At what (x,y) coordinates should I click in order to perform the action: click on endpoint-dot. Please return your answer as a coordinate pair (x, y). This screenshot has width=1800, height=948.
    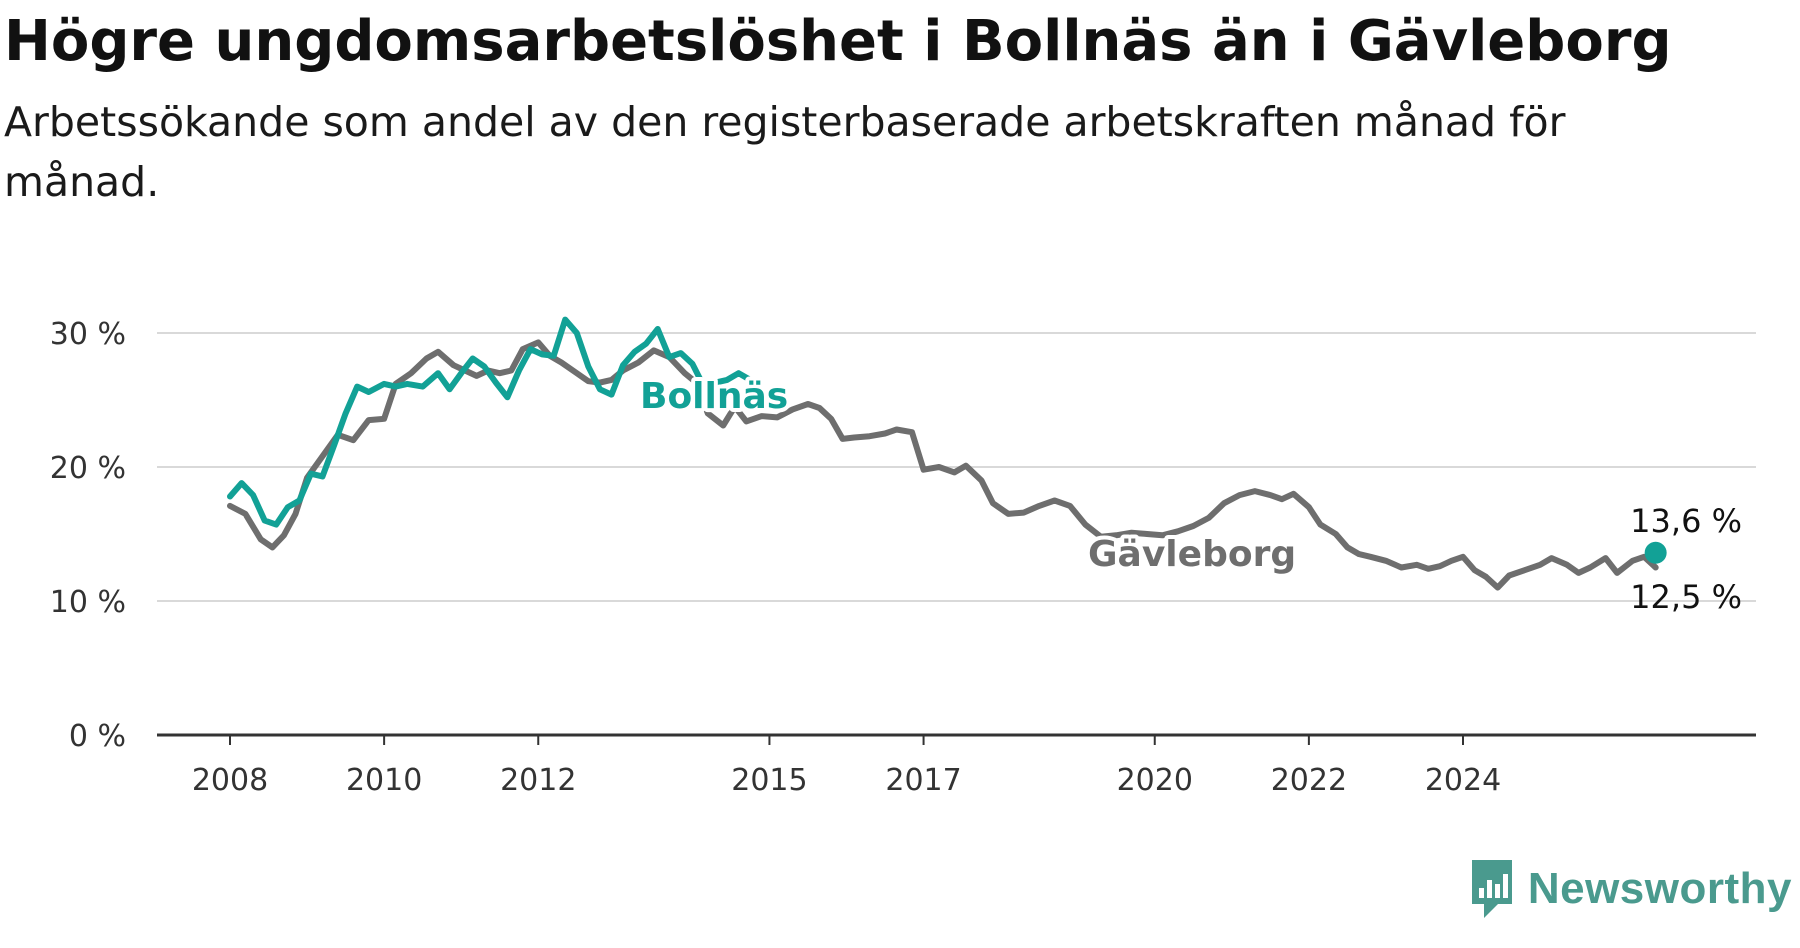
    Looking at the image, I should click on (1655, 552).